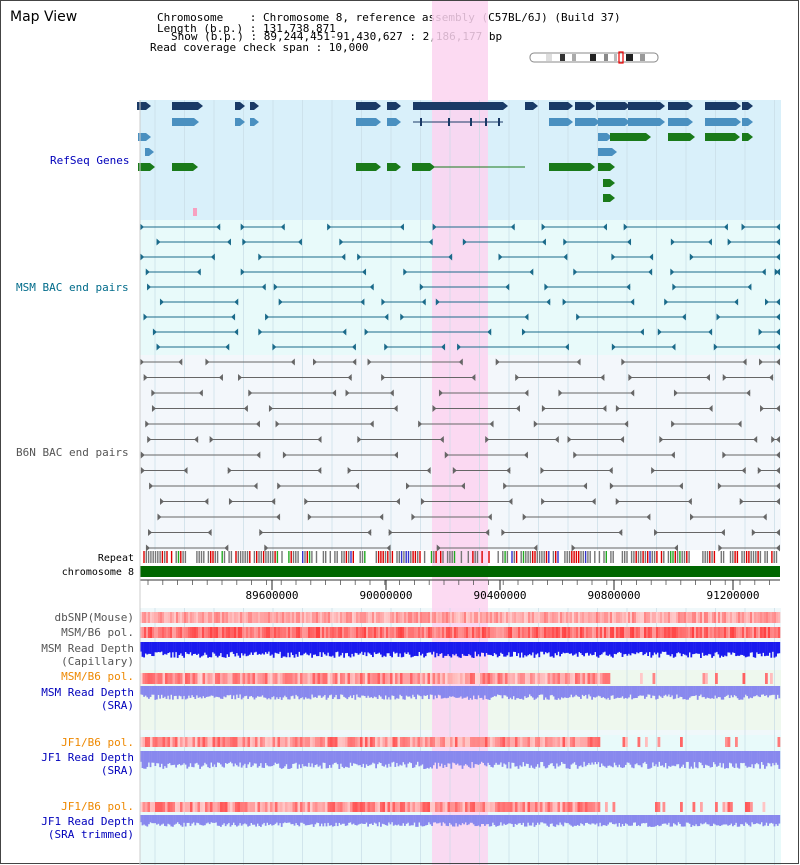  Describe the element at coordinates (97, 806) in the screenshot. I see `jf1-pol2-label: JF1/B6 pol.` at that location.